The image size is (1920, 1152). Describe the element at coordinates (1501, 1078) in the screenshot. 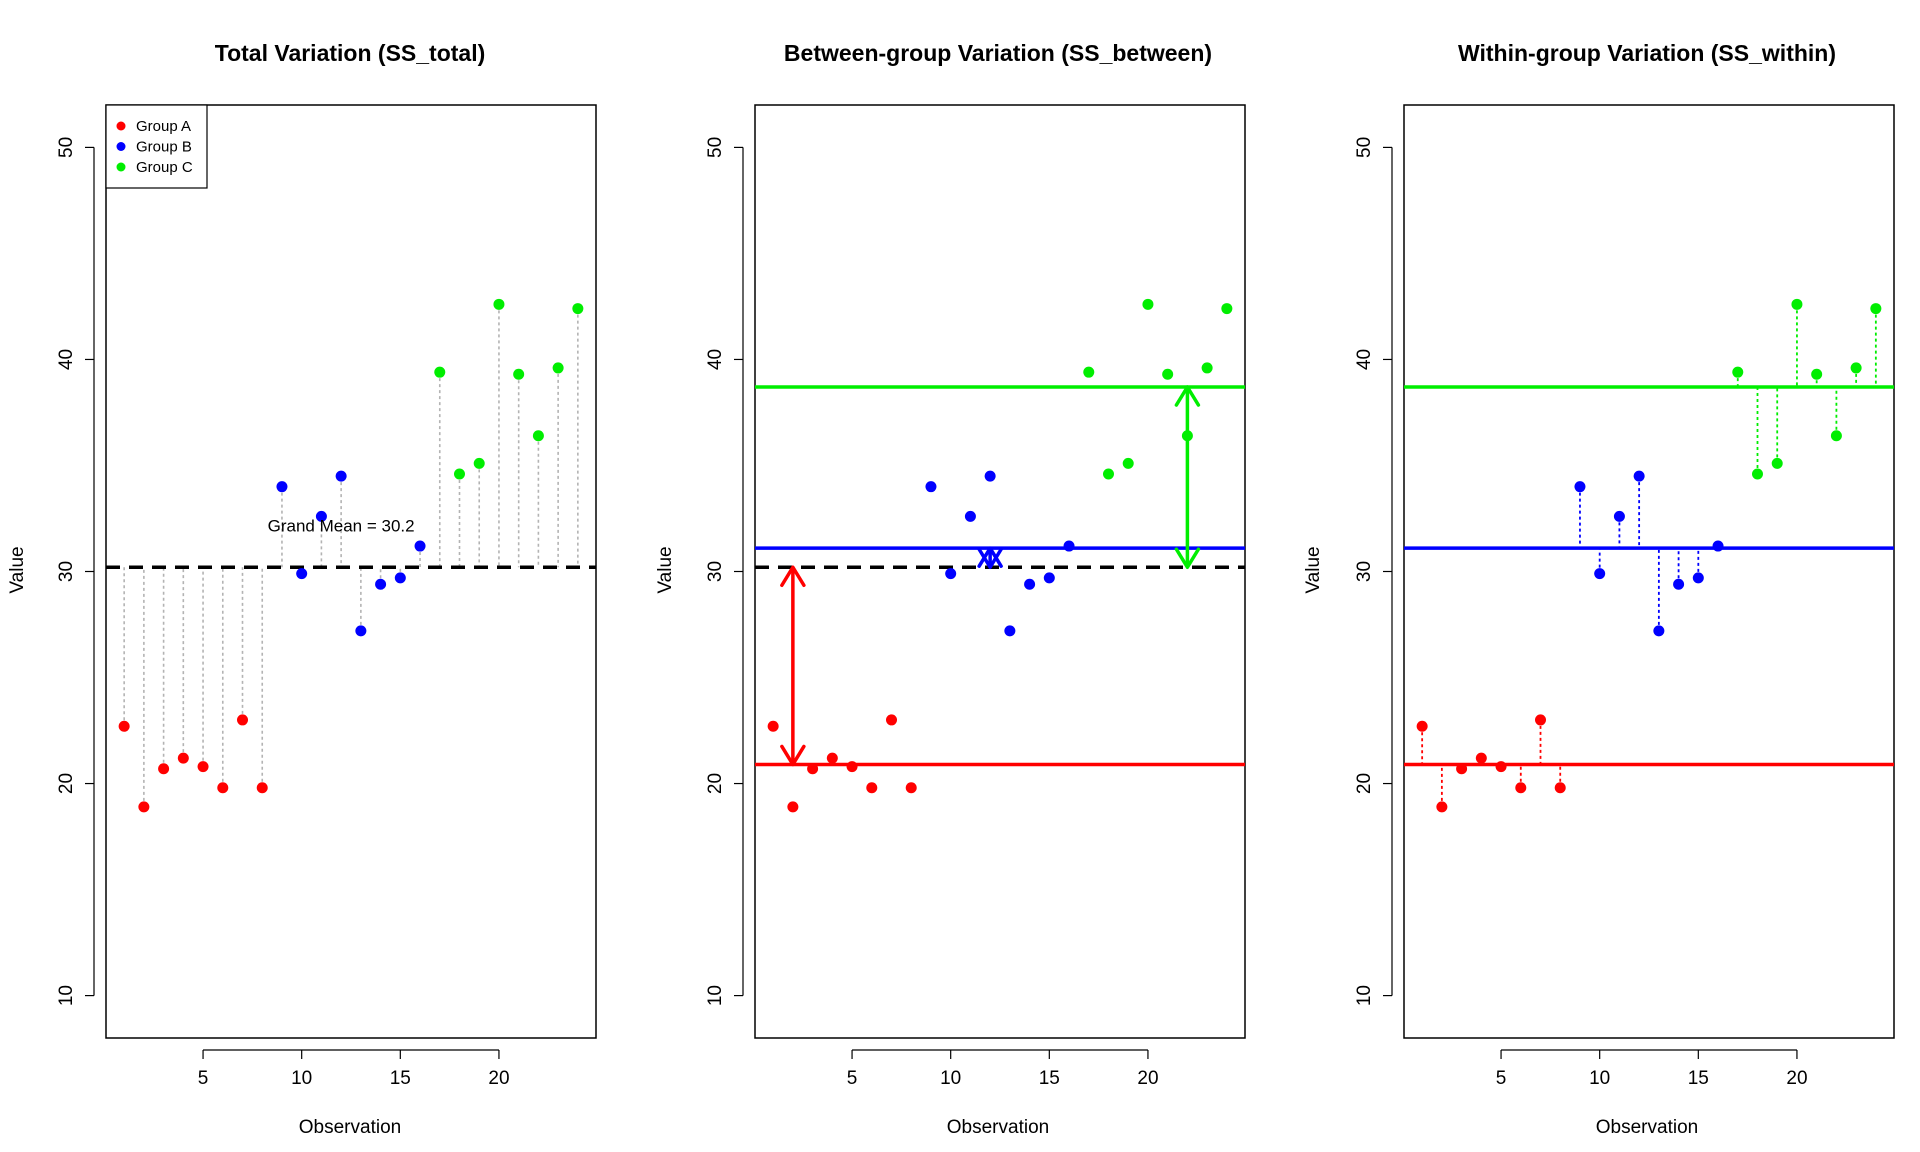

I see `x-tick-label: 5` at that location.